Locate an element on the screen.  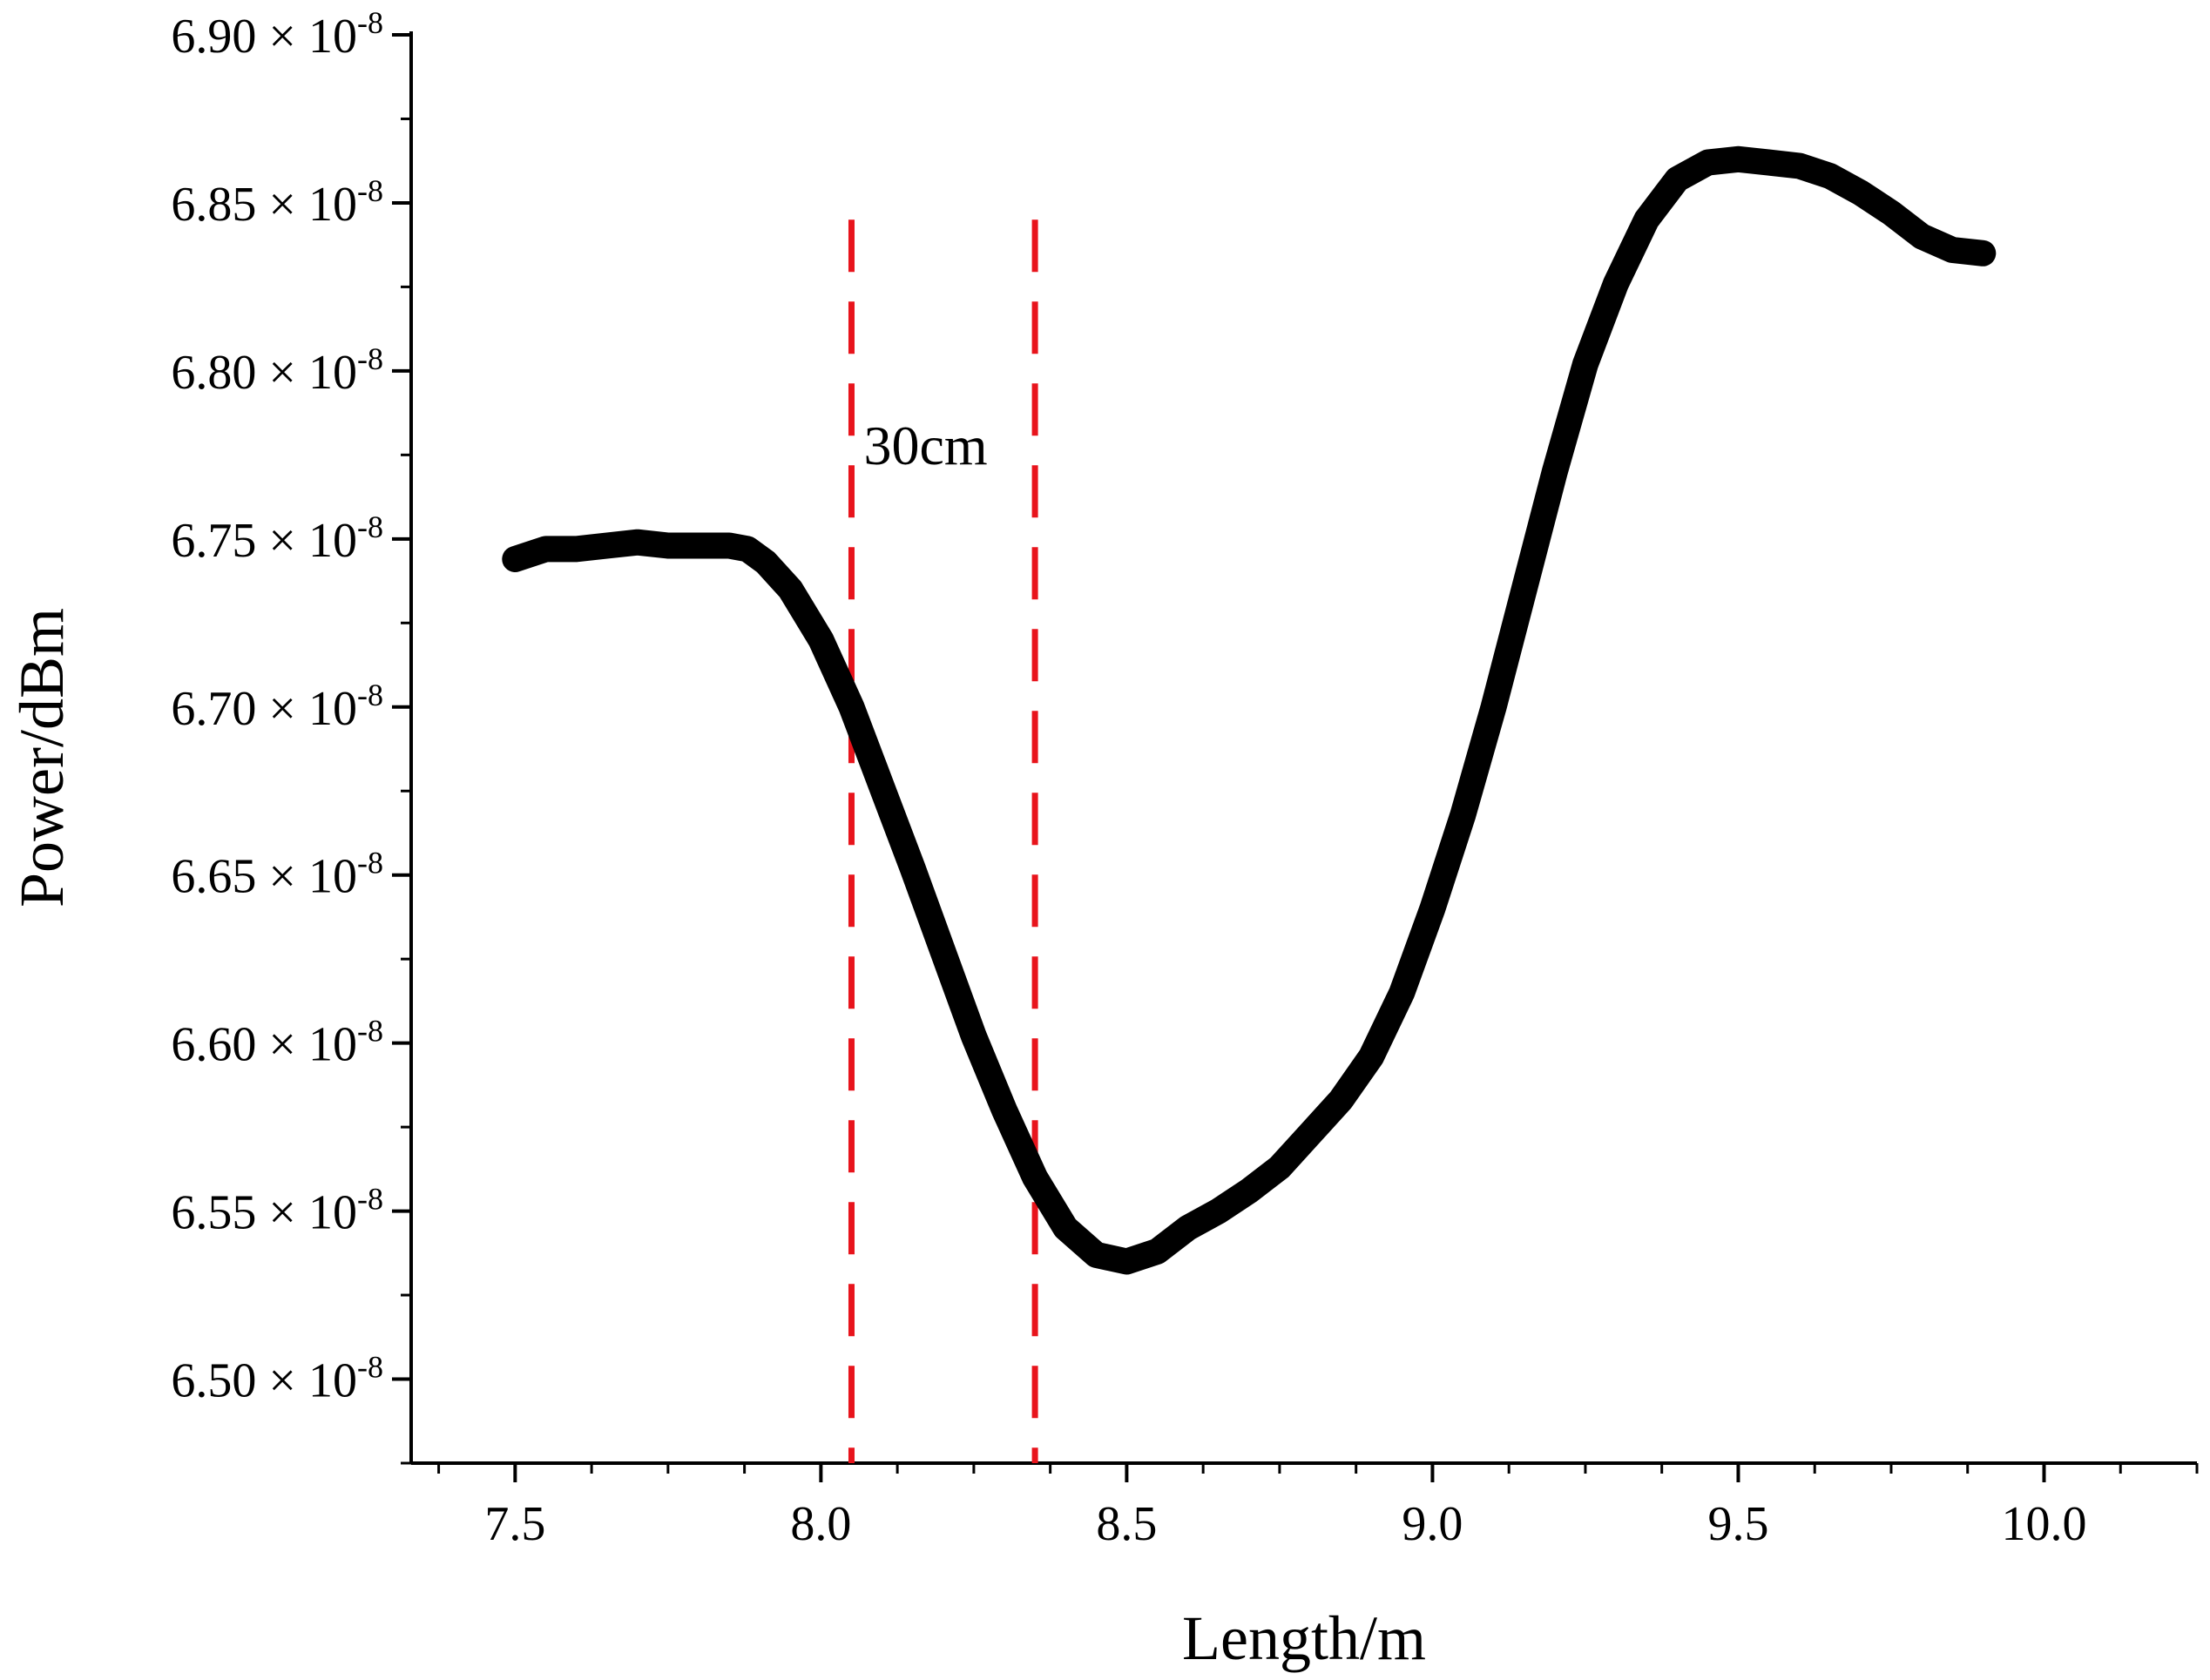
y-tick-label: 6.60 × 10⁻⁸ is located at coordinates (277, 1043).